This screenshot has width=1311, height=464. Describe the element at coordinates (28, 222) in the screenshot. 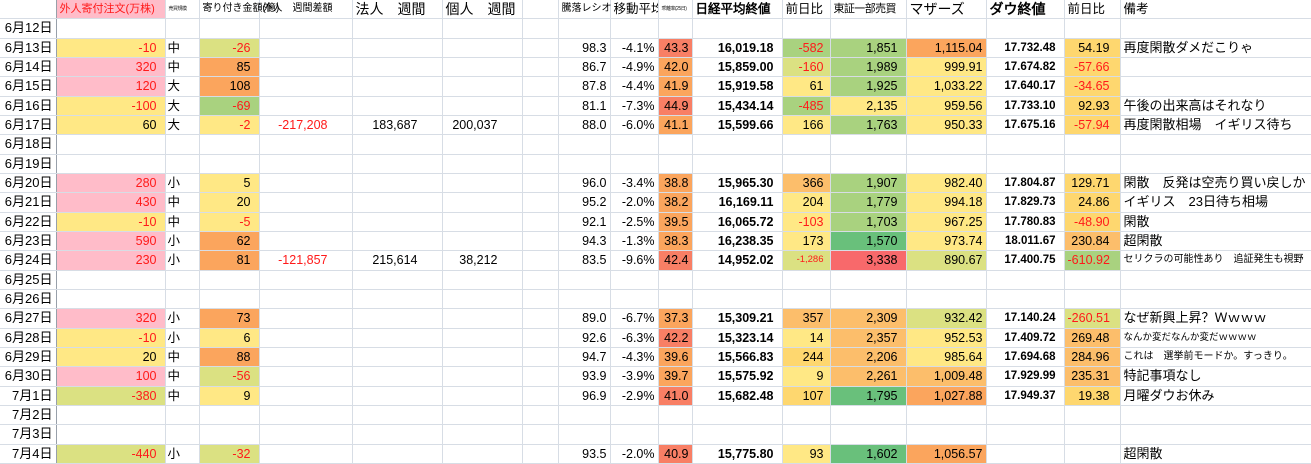

I see `cell-date: 6月22日` at that location.